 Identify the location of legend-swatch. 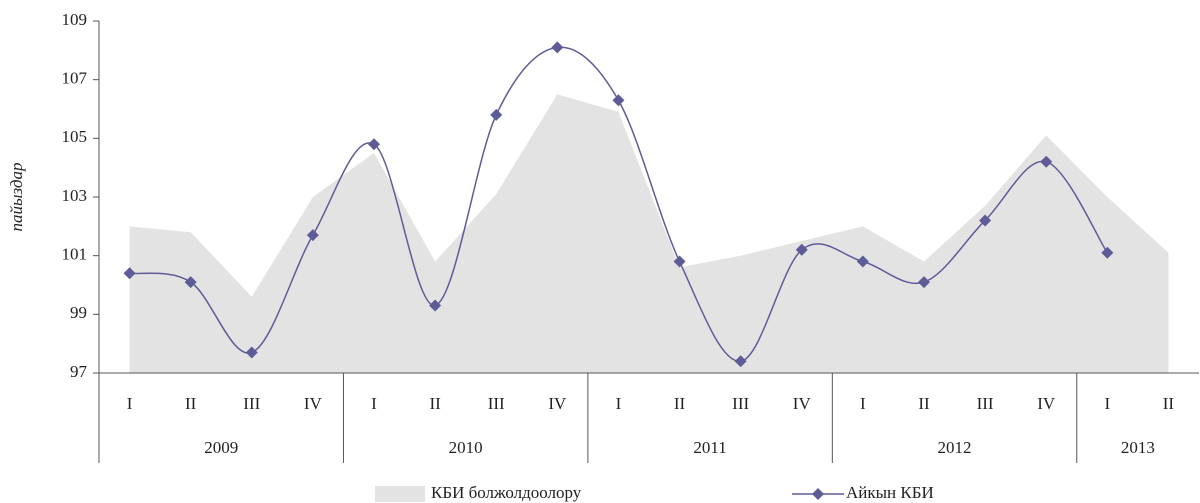
(400, 494).